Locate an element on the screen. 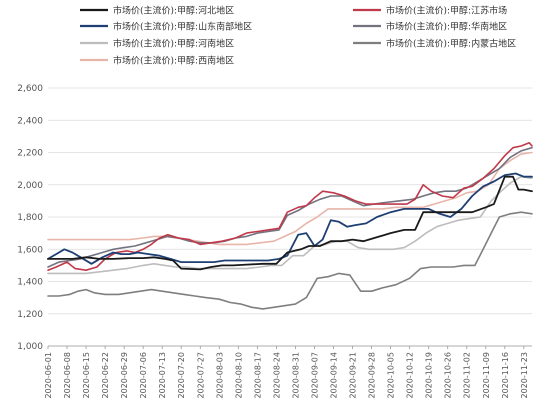 The image size is (550, 413). legend-label: 市场价(主流价):甲醇:河北地区 is located at coordinates (173, 11).